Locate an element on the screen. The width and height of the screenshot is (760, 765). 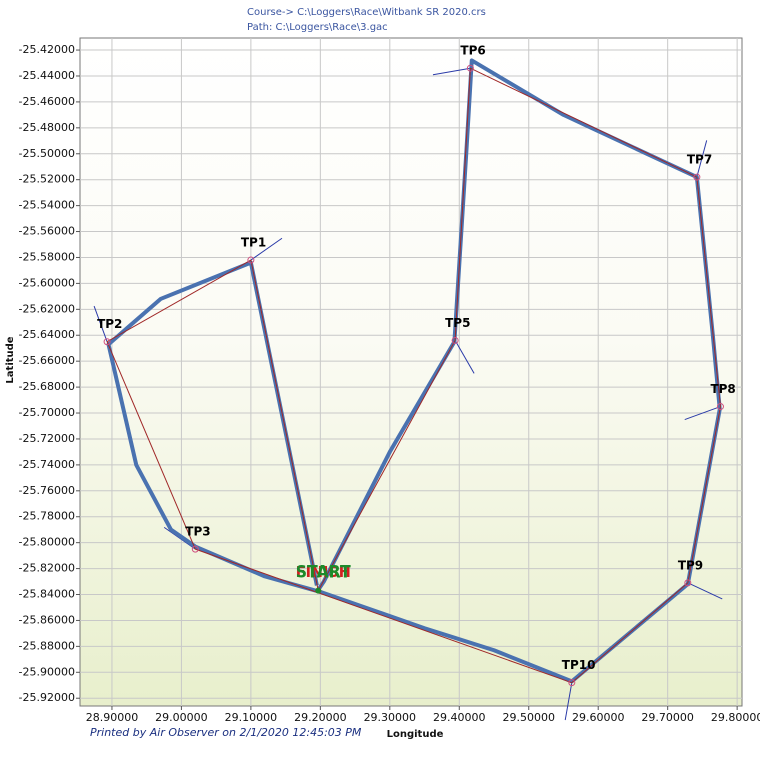
y-tick-label: -25.42000 is located at coordinates (47, 49).